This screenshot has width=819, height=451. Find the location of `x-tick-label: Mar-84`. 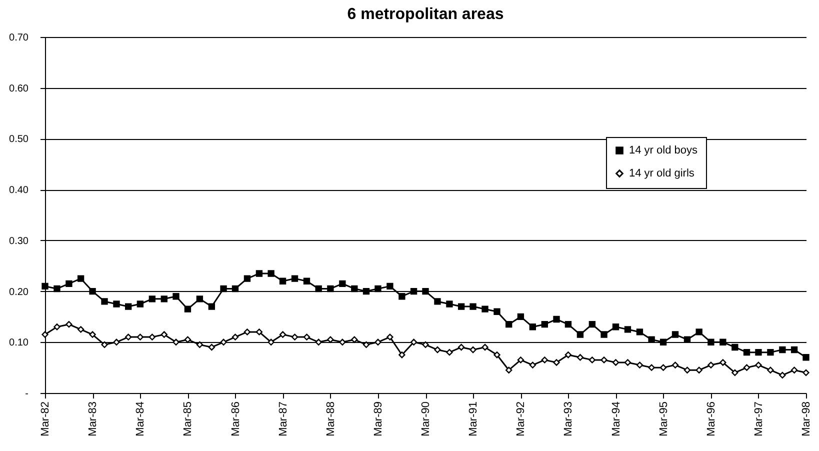

x-tick-label: Mar-84 is located at coordinates (140, 419).